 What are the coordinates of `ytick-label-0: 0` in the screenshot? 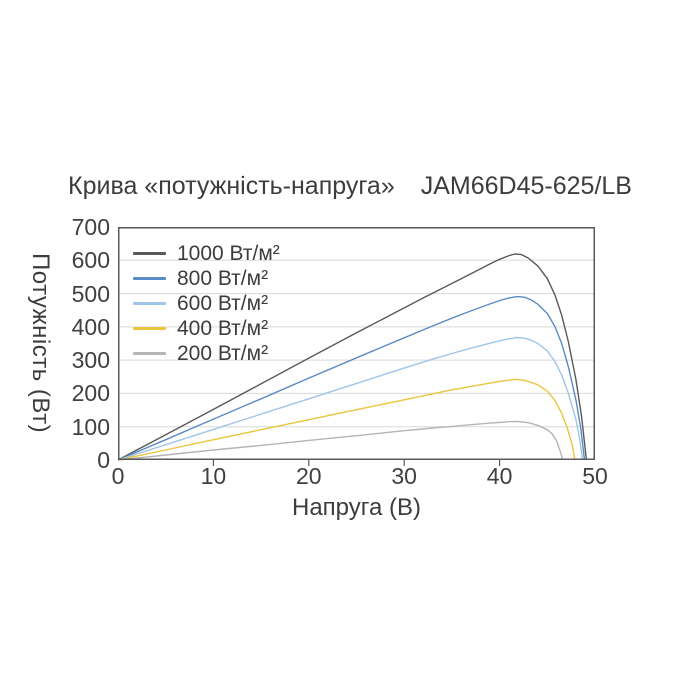 It's located at (103, 460).